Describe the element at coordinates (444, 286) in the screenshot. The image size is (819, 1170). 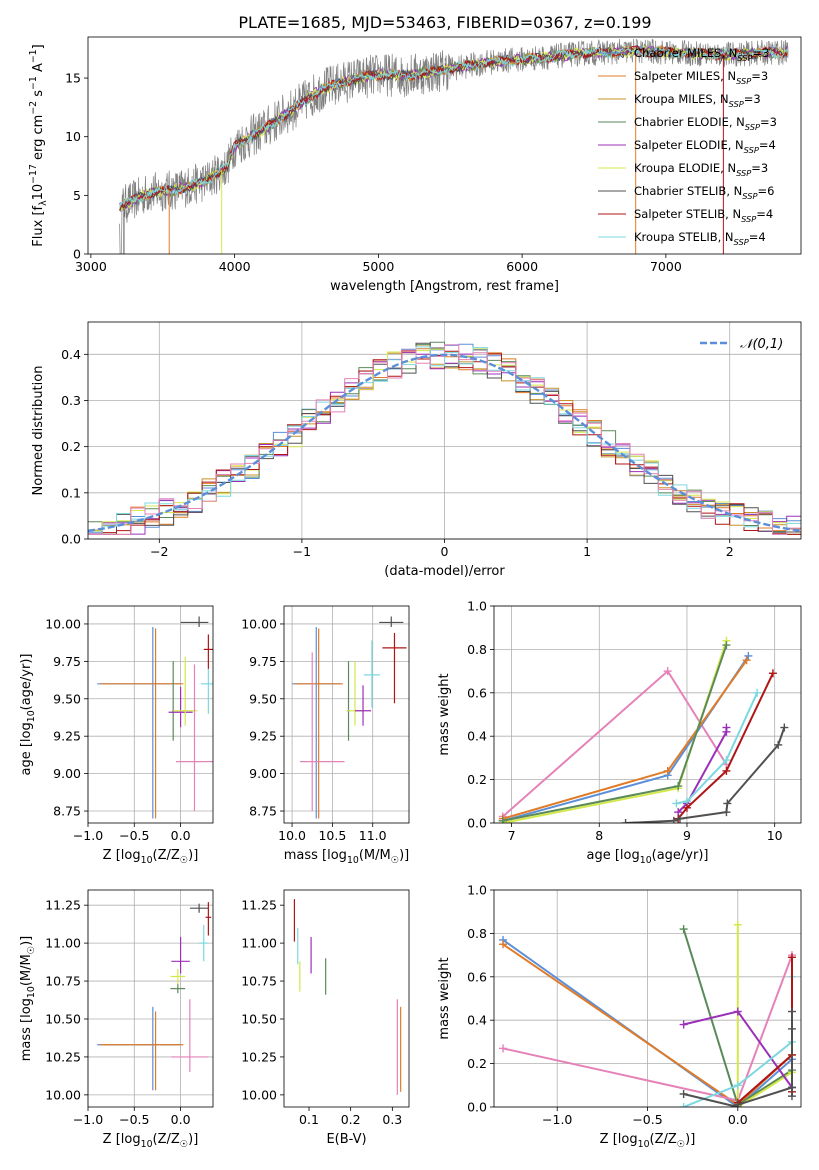
I see `axis-label-x: wavelength [Angstrom, rest frame]` at that location.